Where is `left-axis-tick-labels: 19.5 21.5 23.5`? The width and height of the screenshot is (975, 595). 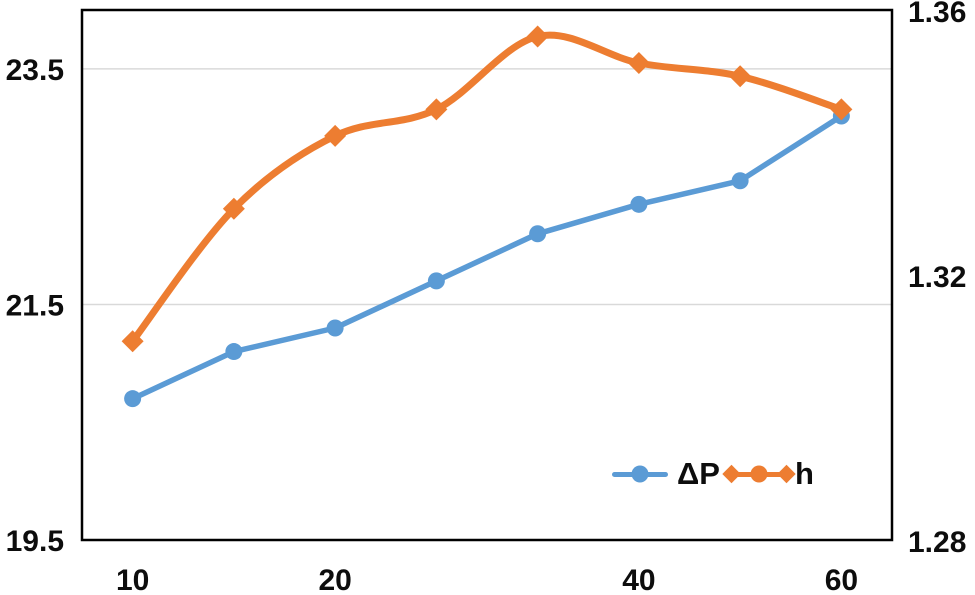
left-axis-tick-labels: 19.5 21.5 23.5 is located at coordinates (35, 306).